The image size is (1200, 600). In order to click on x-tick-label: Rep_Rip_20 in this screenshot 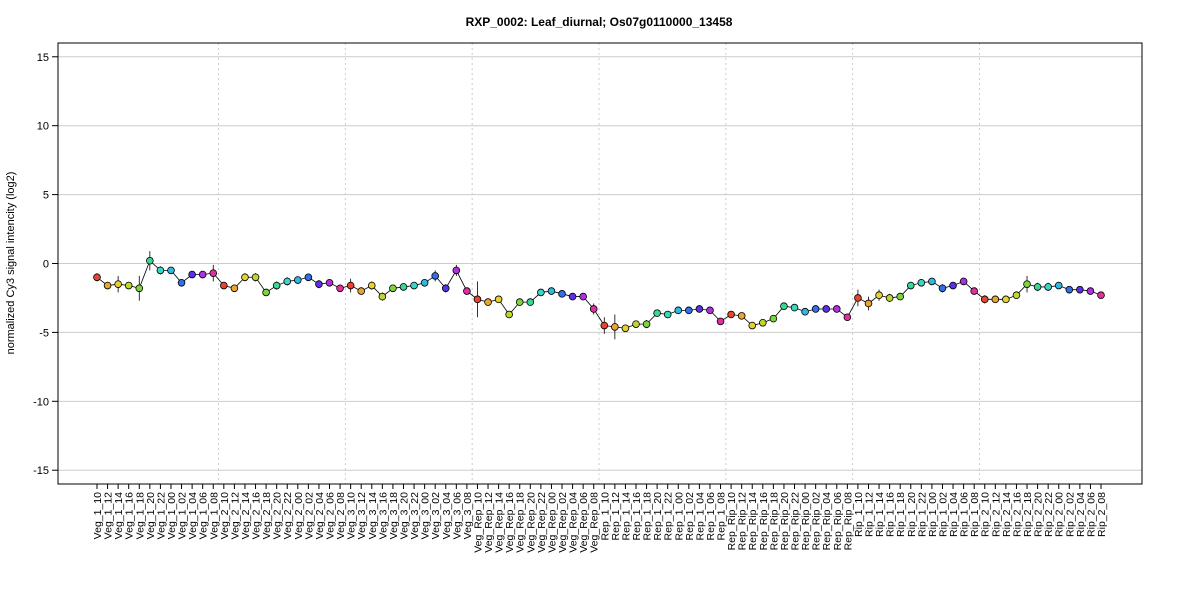, I will do `click(785, 521)`.